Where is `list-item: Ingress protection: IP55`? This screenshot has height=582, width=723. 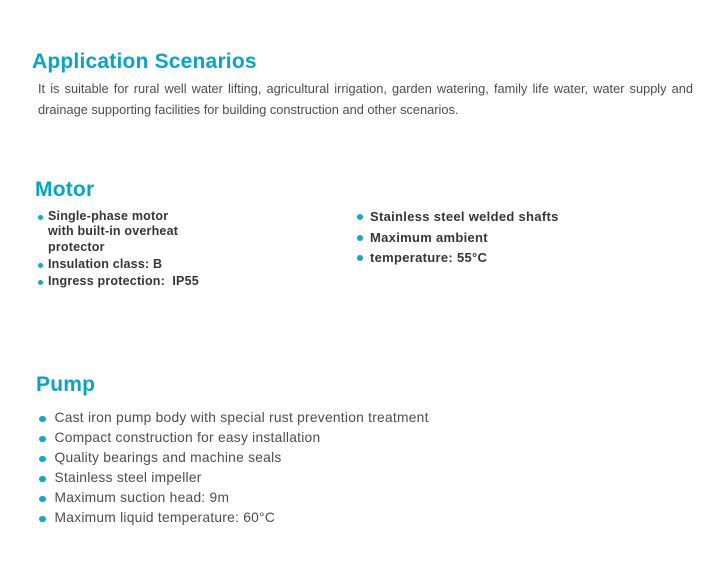
list-item: Ingress protection: IP55 is located at coordinates (158, 281).